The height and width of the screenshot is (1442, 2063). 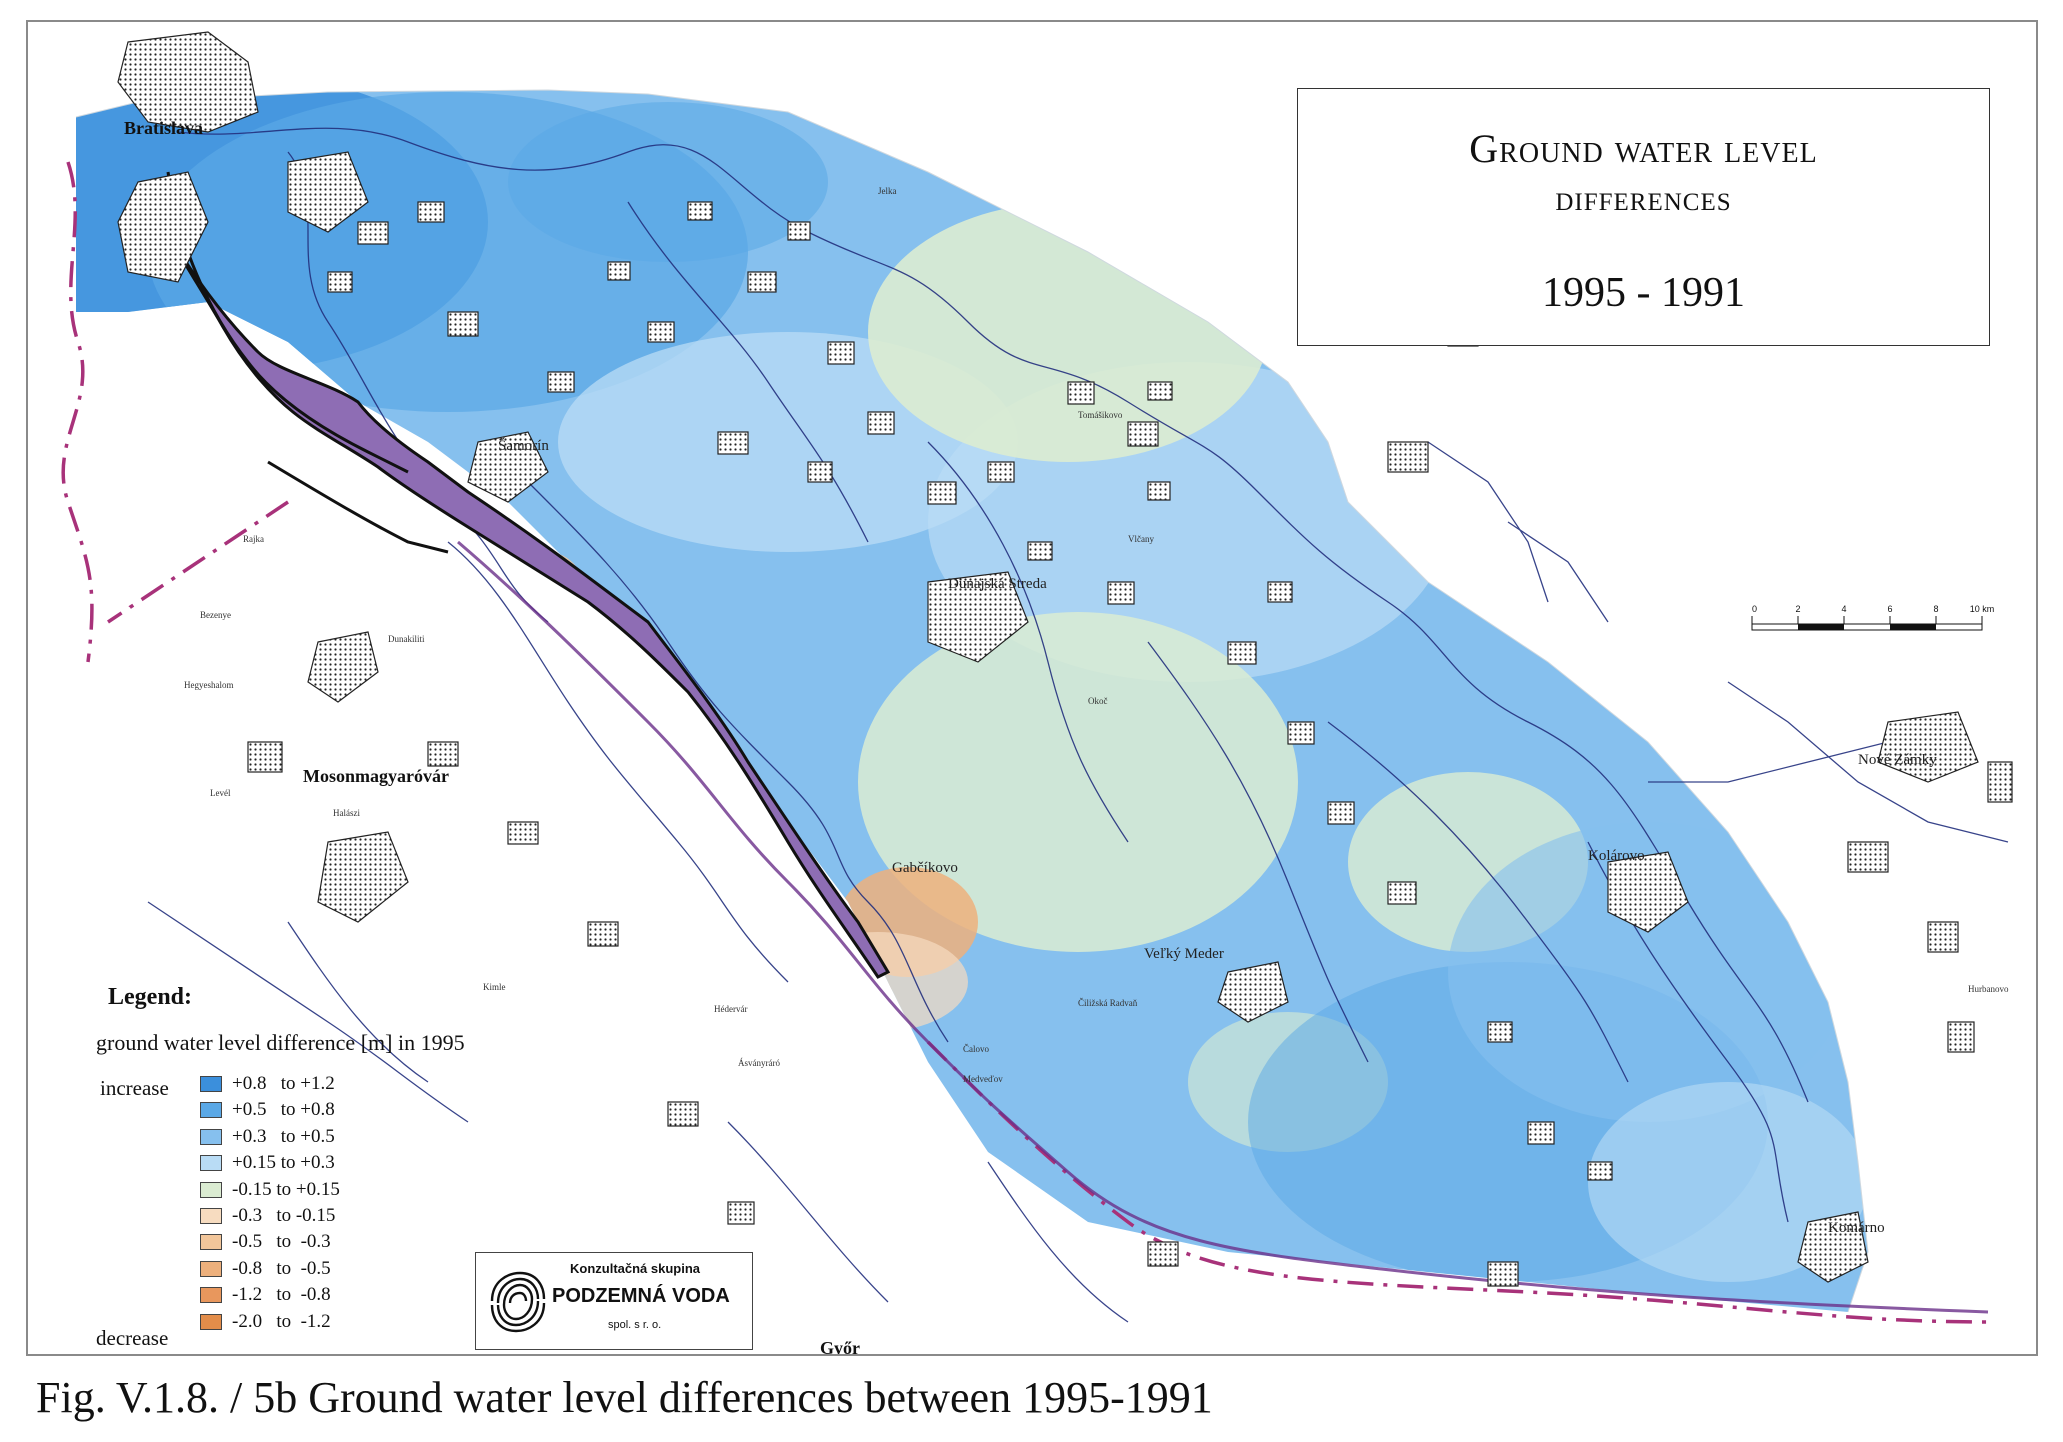 What do you see at coordinates (1889, 609) in the screenshot?
I see `scale-tick-label: 6` at bounding box center [1889, 609].